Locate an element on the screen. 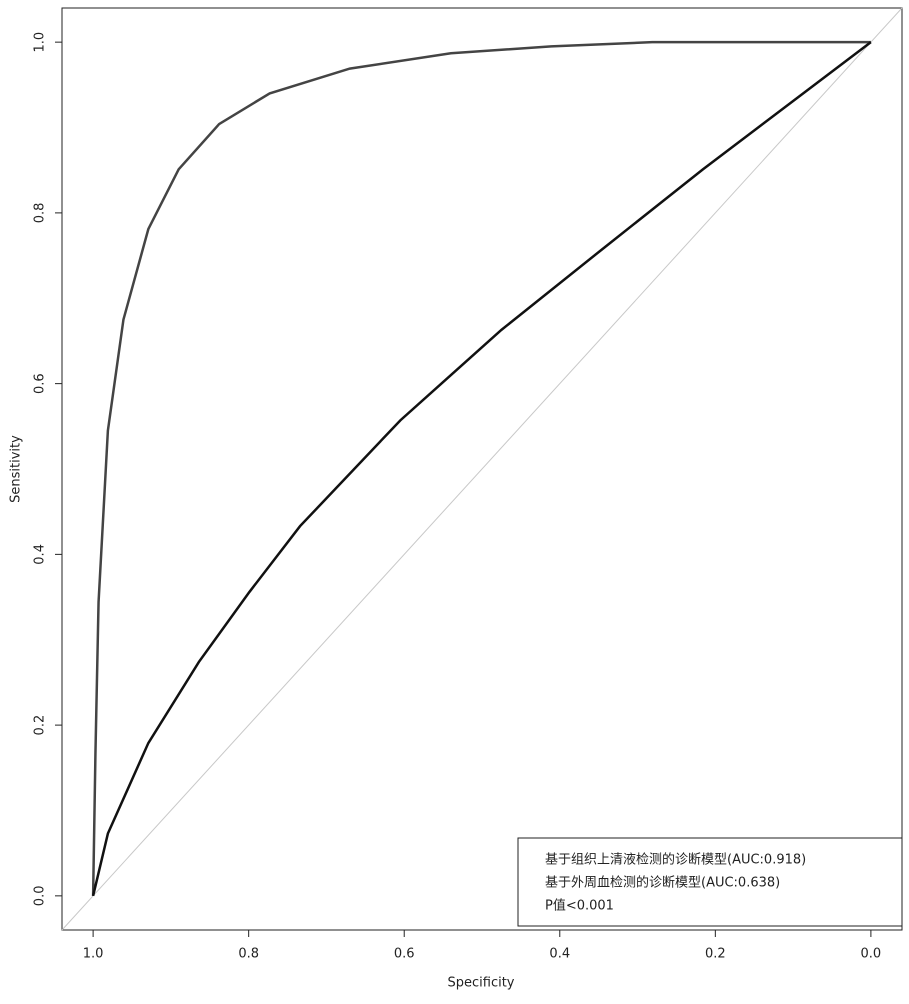 The height and width of the screenshot is (1004, 909). legend-box is located at coordinates (710, 882).